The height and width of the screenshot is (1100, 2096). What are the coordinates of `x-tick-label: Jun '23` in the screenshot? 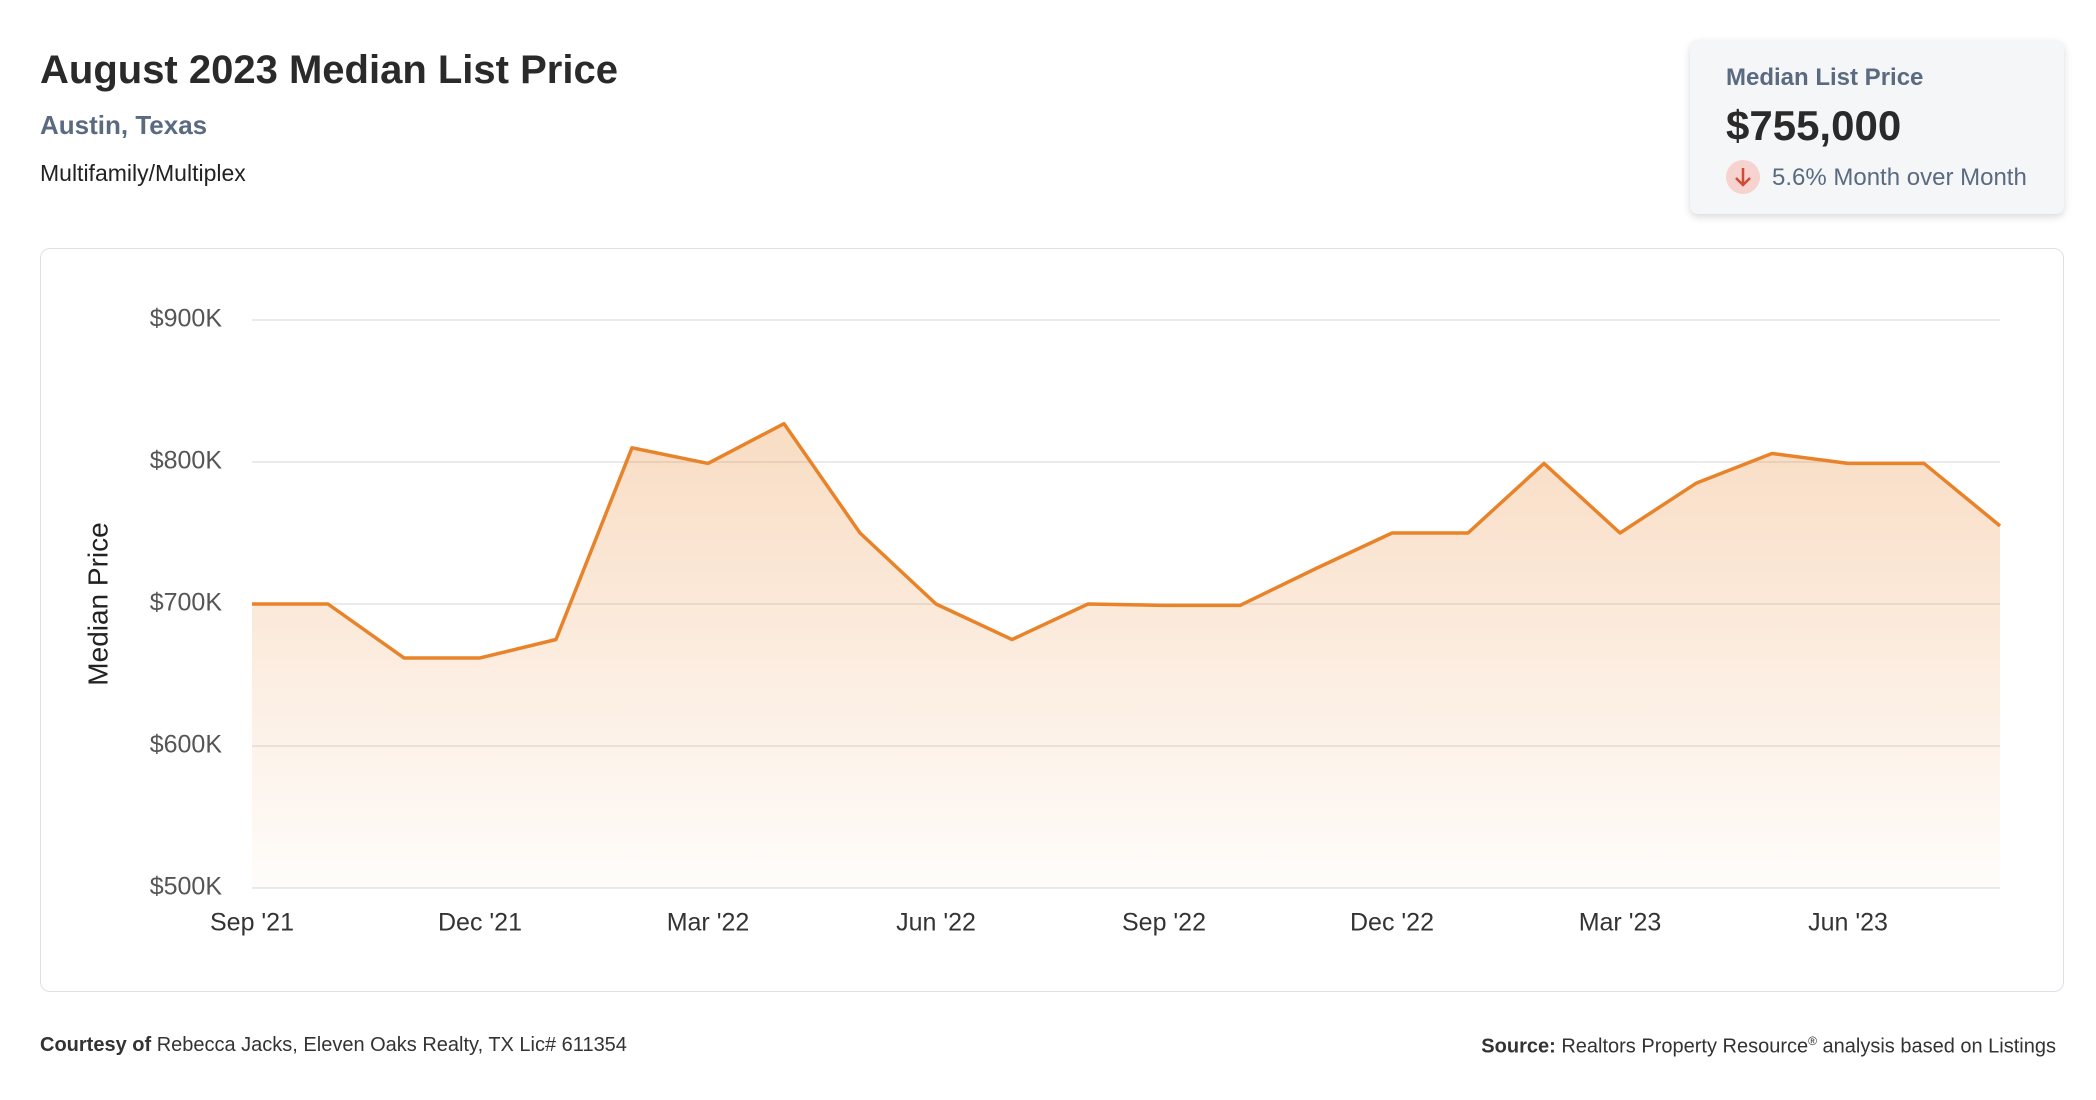 It's located at (1848, 923).